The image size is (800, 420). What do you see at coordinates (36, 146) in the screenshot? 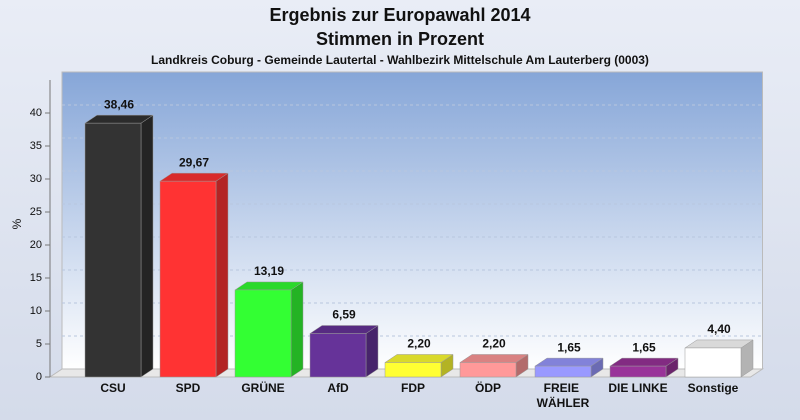
I see `y-tick-label: 35` at bounding box center [36, 146].